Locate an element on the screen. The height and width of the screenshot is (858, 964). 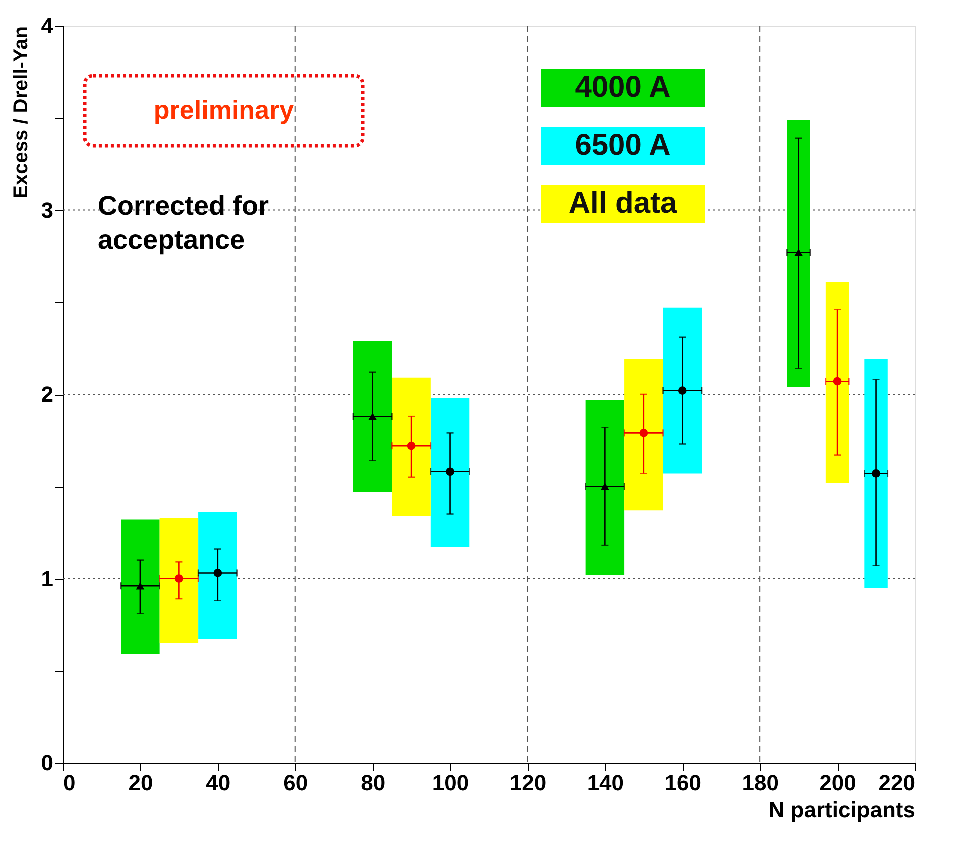
x-tick-label: 200 is located at coordinates (838, 783).